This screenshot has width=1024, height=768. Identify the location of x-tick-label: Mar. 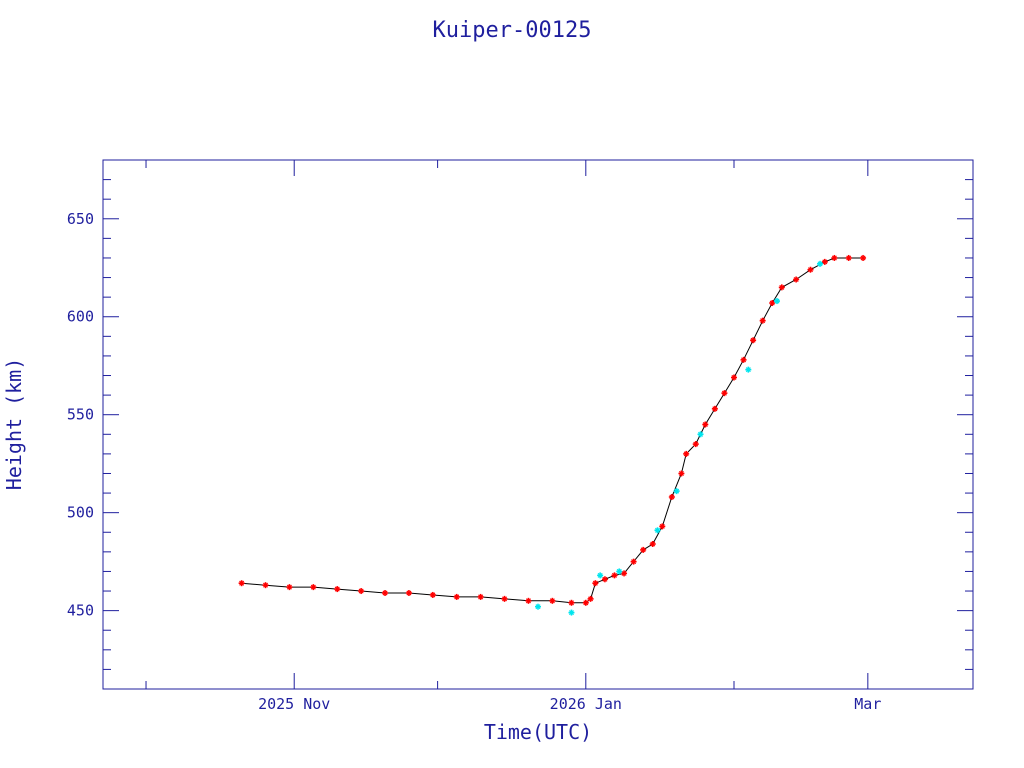
(867, 704).